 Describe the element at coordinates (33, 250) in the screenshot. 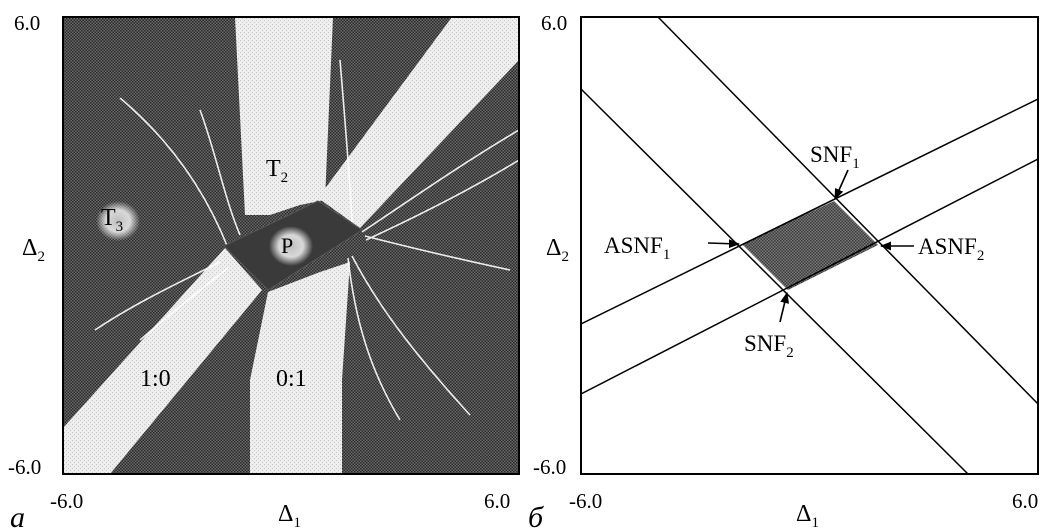

I see `left-y-axis-label: Δ2` at that location.